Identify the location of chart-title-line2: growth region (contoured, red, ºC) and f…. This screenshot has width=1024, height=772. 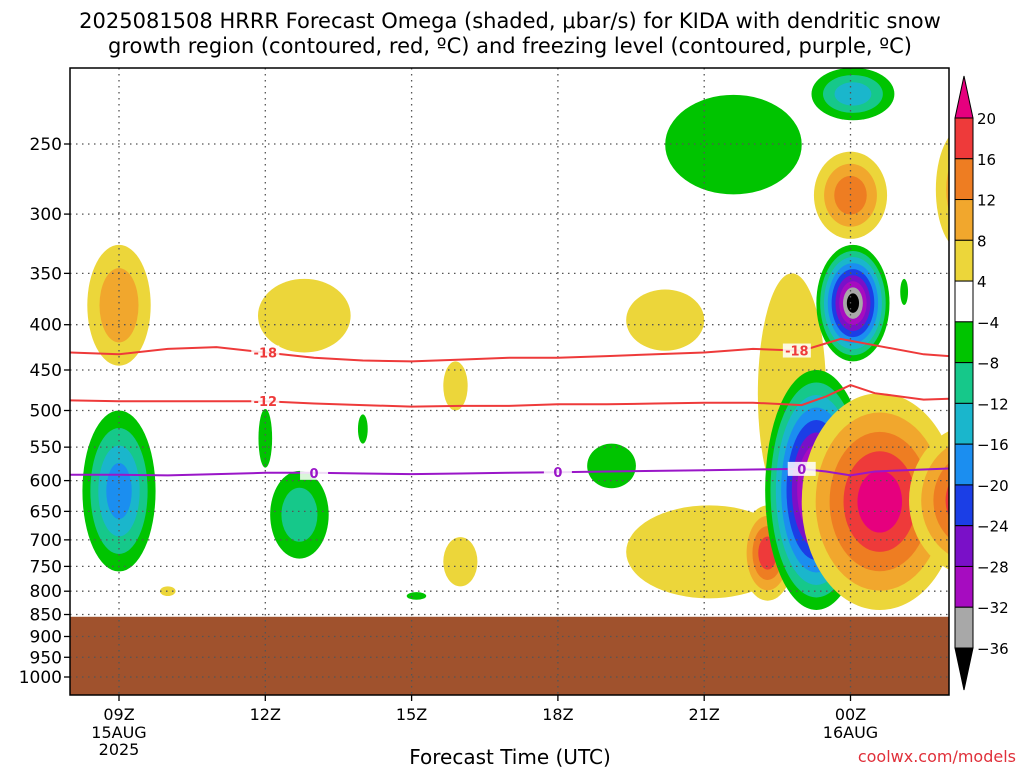
(510, 46).